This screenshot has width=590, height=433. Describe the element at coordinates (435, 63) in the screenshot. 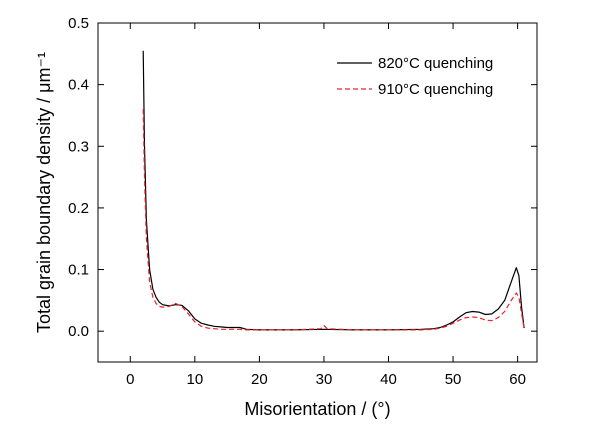

I see `legend-label-1: 820°C quenching` at that location.